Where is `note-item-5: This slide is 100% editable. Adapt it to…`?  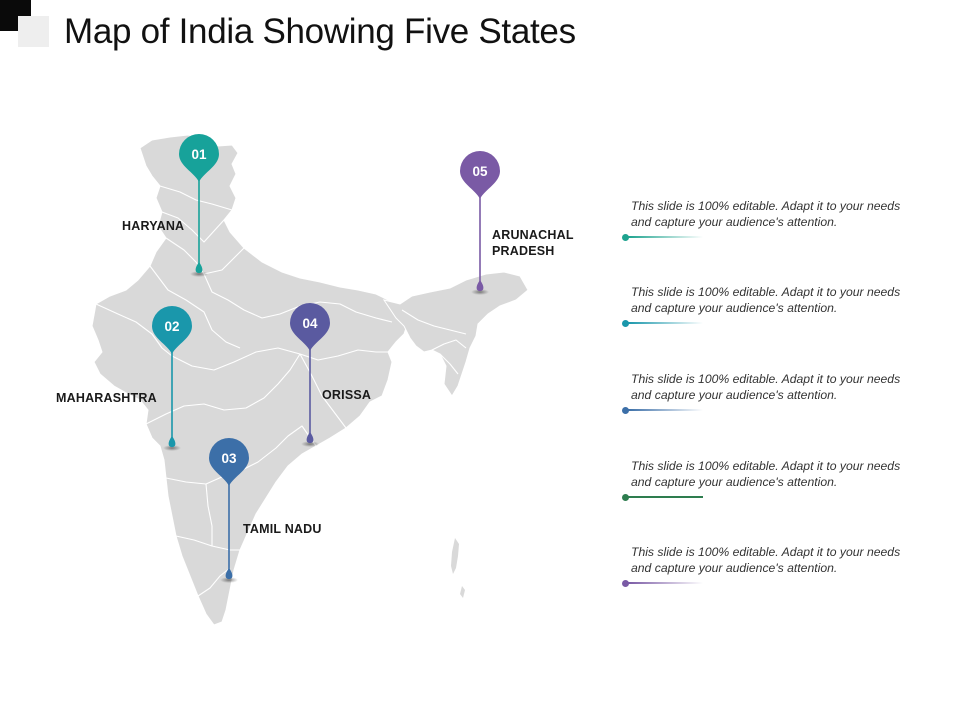
note-item-5: This slide is 100% editable. Adapt it to… is located at coordinates (776, 565).